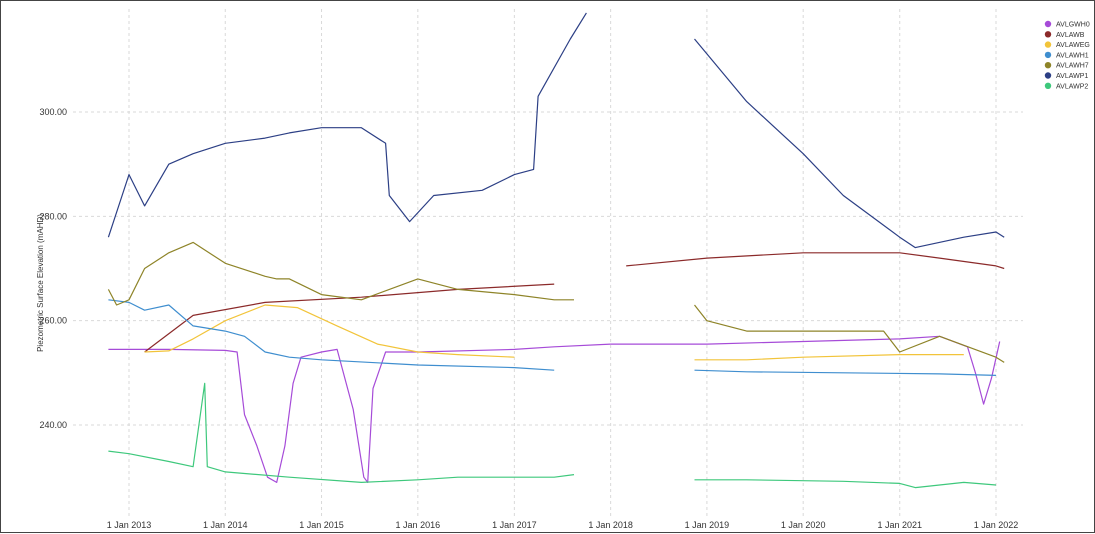 The width and height of the screenshot is (1095, 534). What do you see at coordinates (53, 112) in the screenshot?
I see `y-tick-label: 300.00` at bounding box center [53, 112].